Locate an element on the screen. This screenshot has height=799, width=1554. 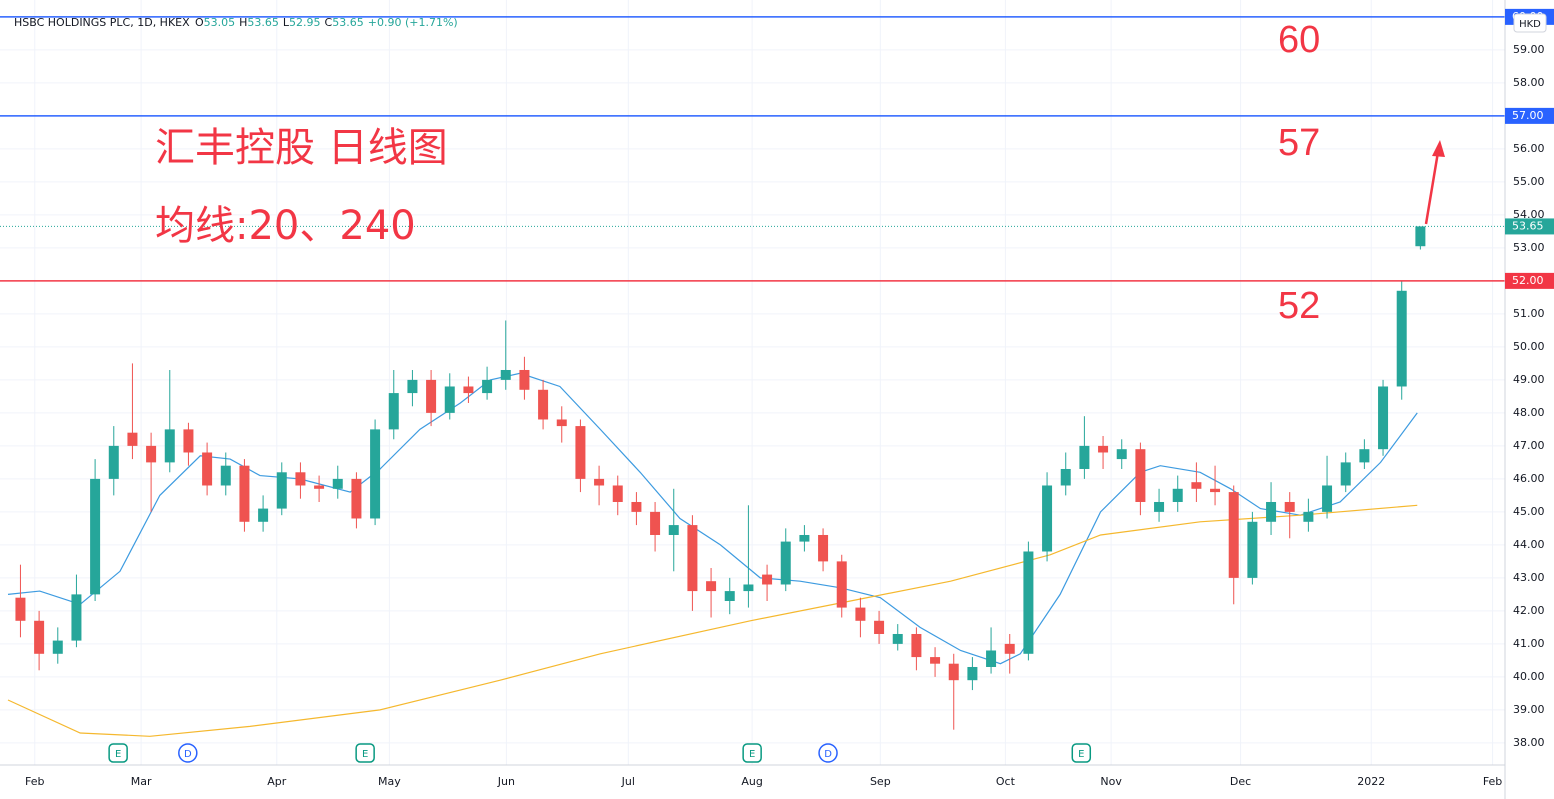
level-label: 57.00 is located at coordinates (1528, 115).